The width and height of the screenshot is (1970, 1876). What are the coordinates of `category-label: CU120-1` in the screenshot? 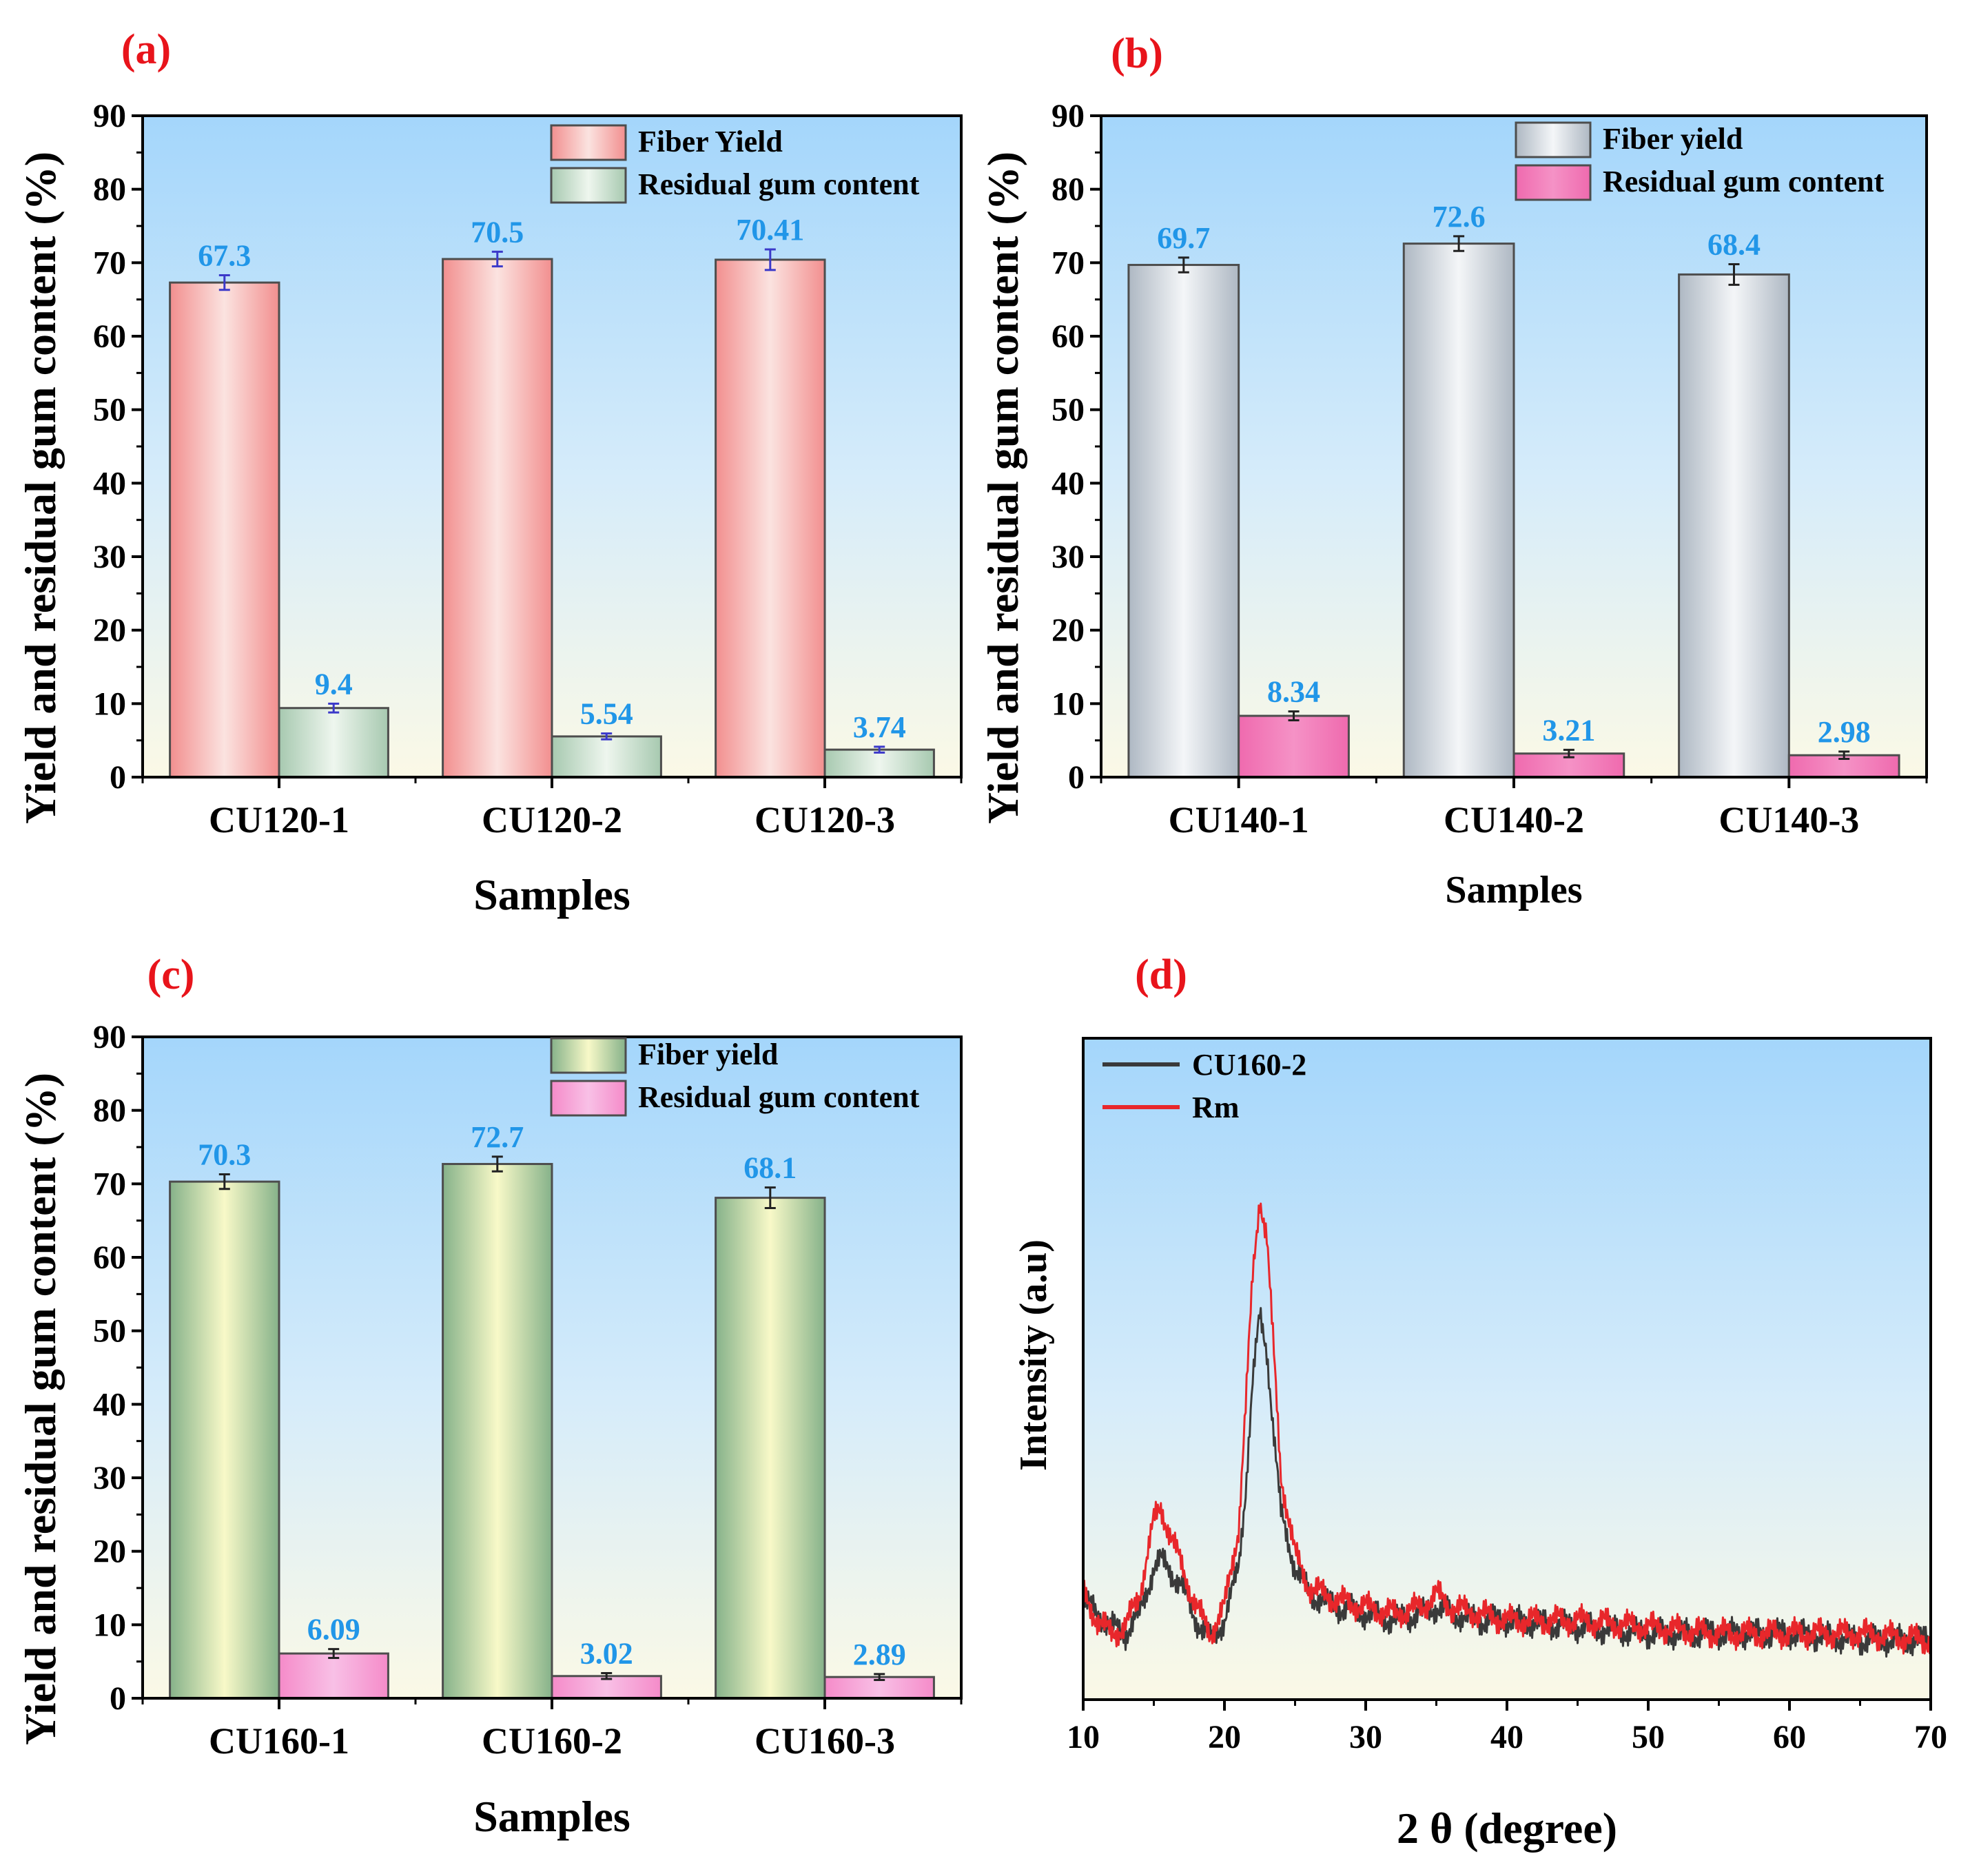 It's located at (279, 820).